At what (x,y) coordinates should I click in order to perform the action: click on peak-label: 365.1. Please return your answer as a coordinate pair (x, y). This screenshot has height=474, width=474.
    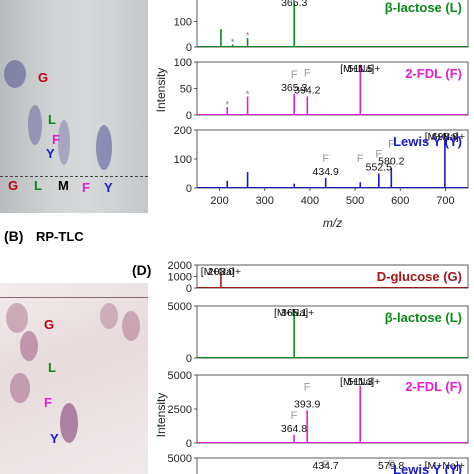
    Looking at the image, I should click on (294, 313).